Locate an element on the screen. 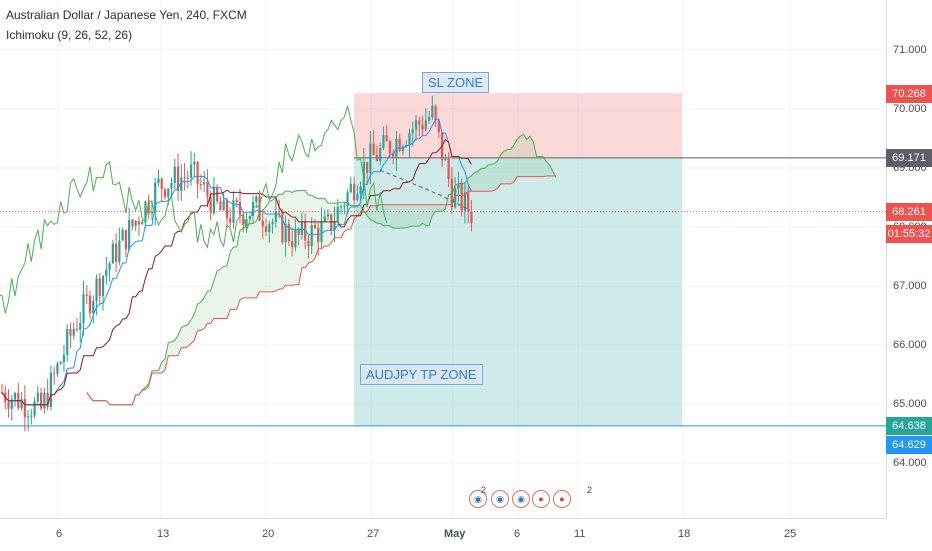 The height and width of the screenshot is (551, 932). time-tick: 27 is located at coordinates (373, 534).